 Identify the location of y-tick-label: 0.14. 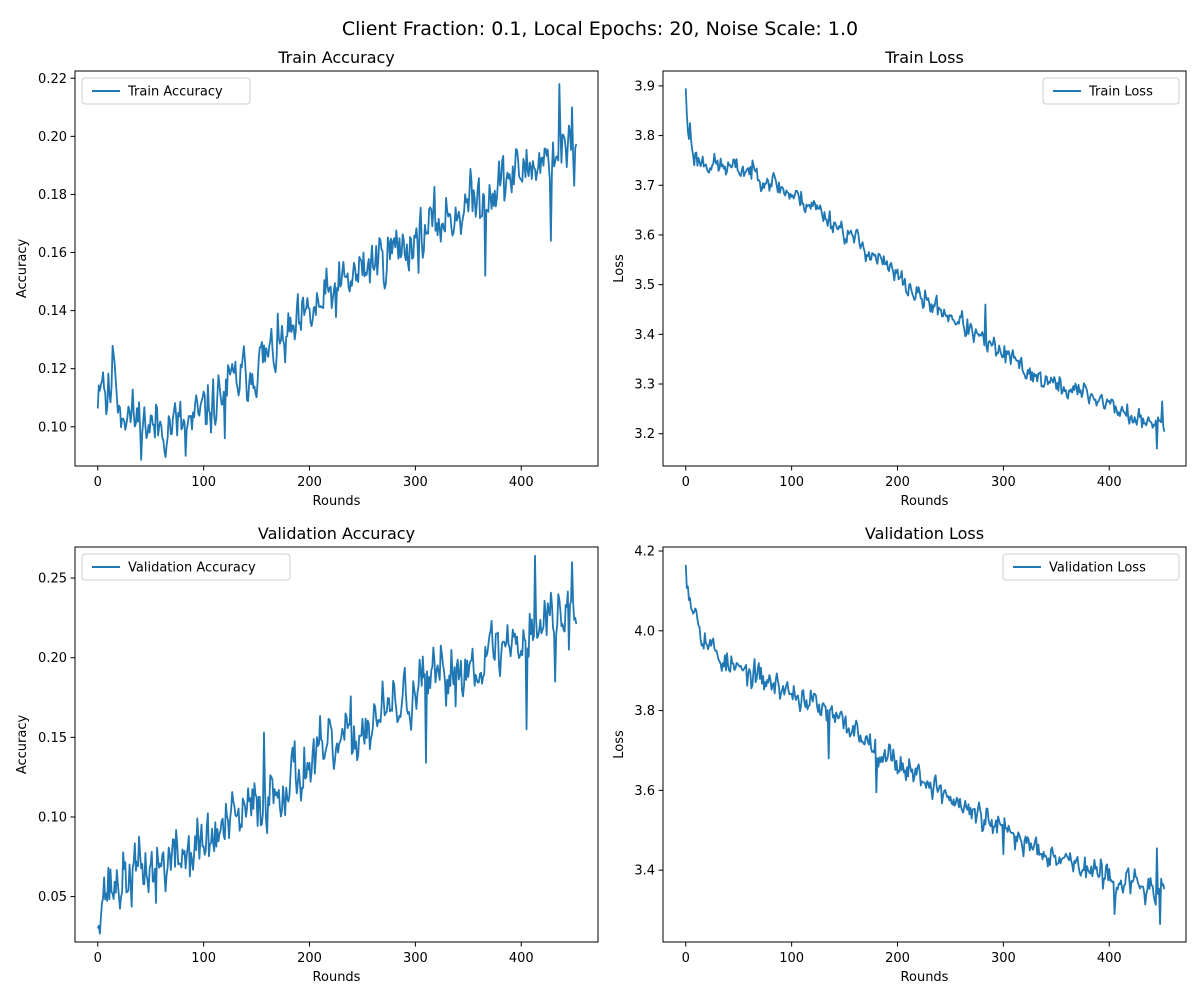
(52, 311).